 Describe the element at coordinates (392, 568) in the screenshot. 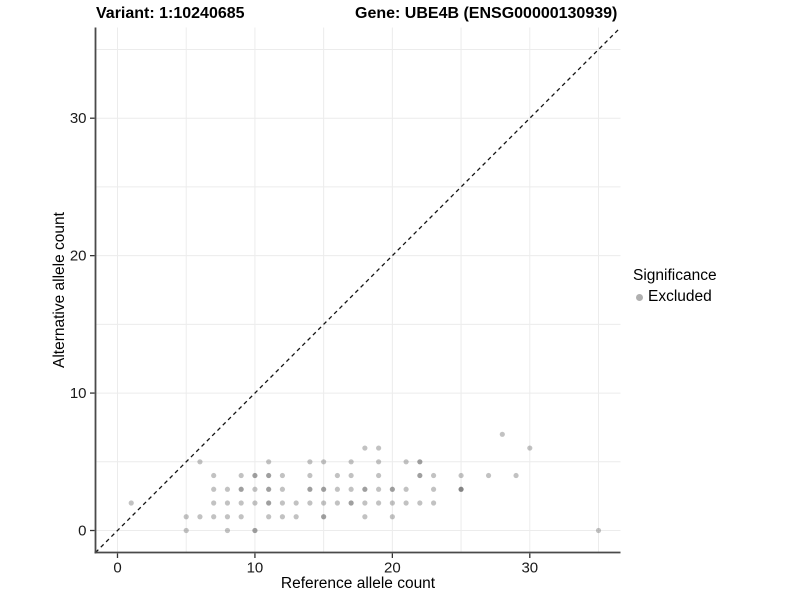

I see `x-tick-label: 20` at that location.